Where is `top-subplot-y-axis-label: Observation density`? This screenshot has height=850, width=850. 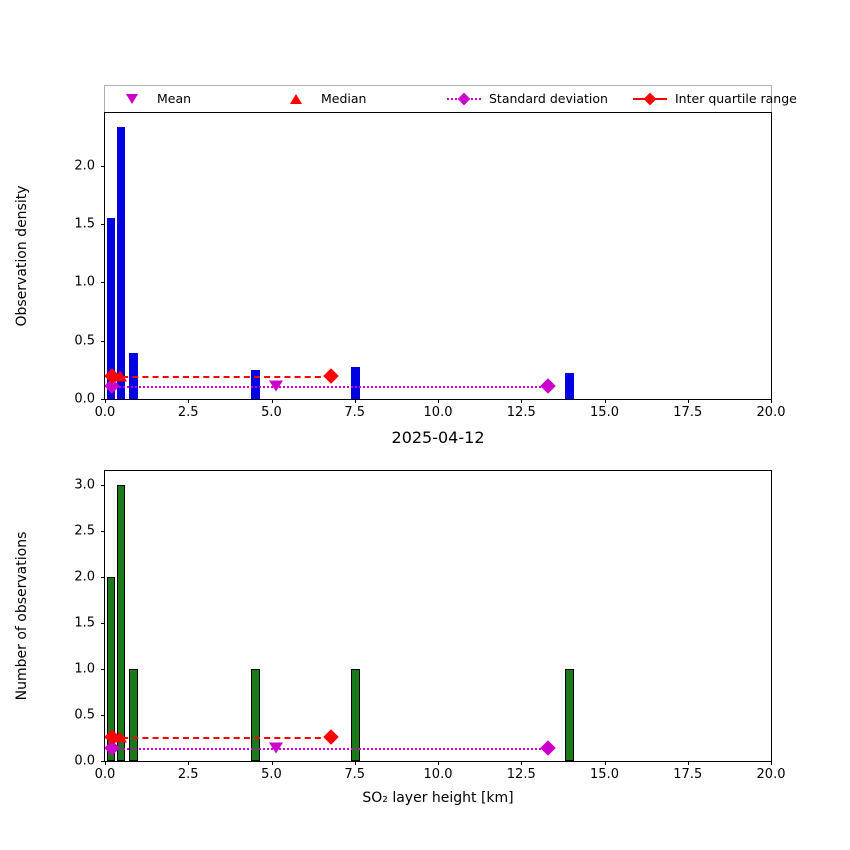
top-subplot-y-axis-label: Observation density is located at coordinates (22, 256).